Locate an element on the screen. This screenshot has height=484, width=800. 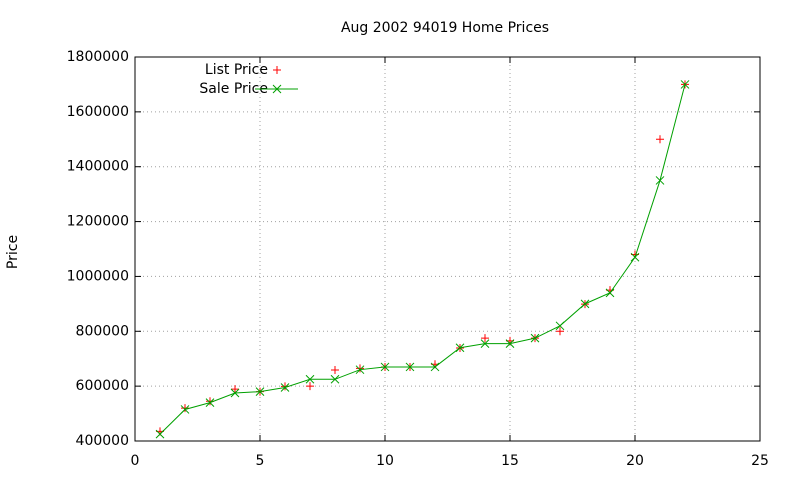
legend-label: List Price is located at coordinates (236, 70).